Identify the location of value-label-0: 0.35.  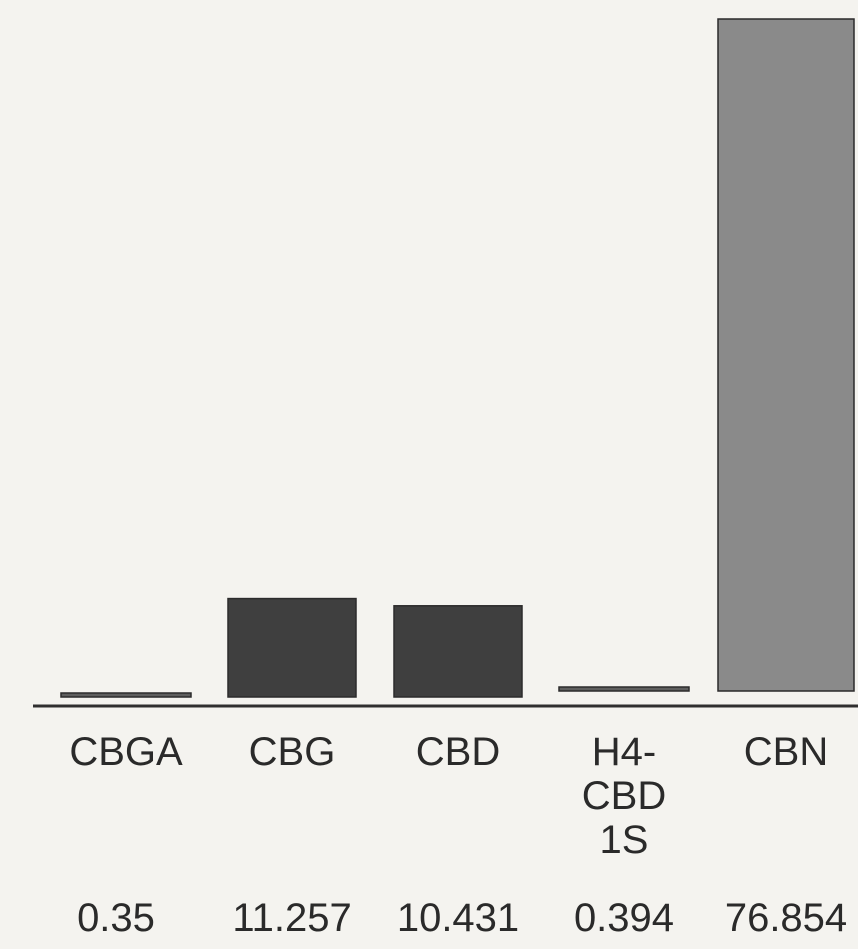
(116, 918).